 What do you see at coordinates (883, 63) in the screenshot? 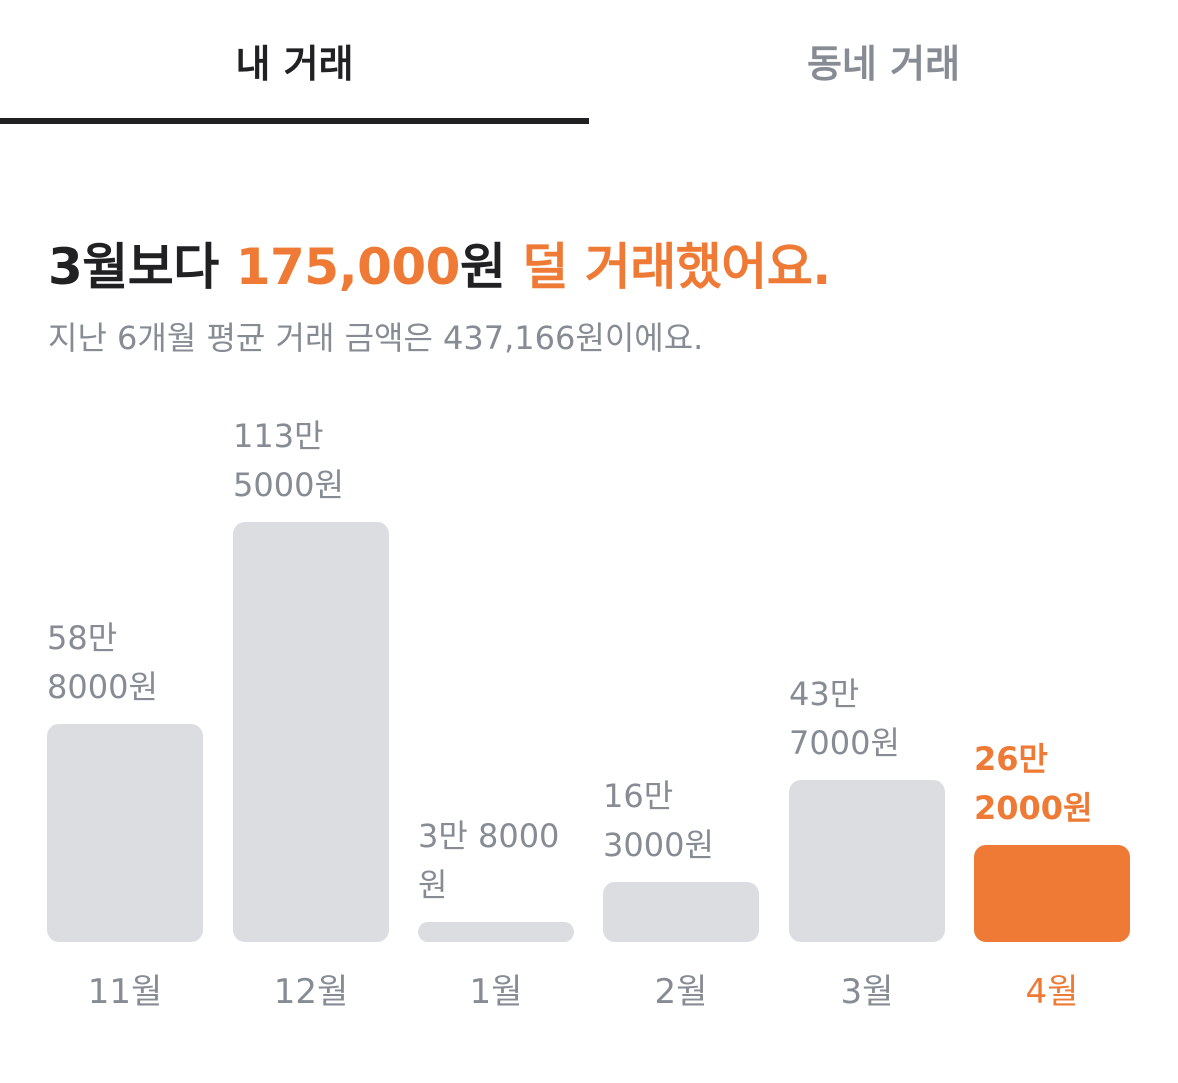
I see `tab-neighborhood-trades: 동네 거래` at bounding box center [883, 63].